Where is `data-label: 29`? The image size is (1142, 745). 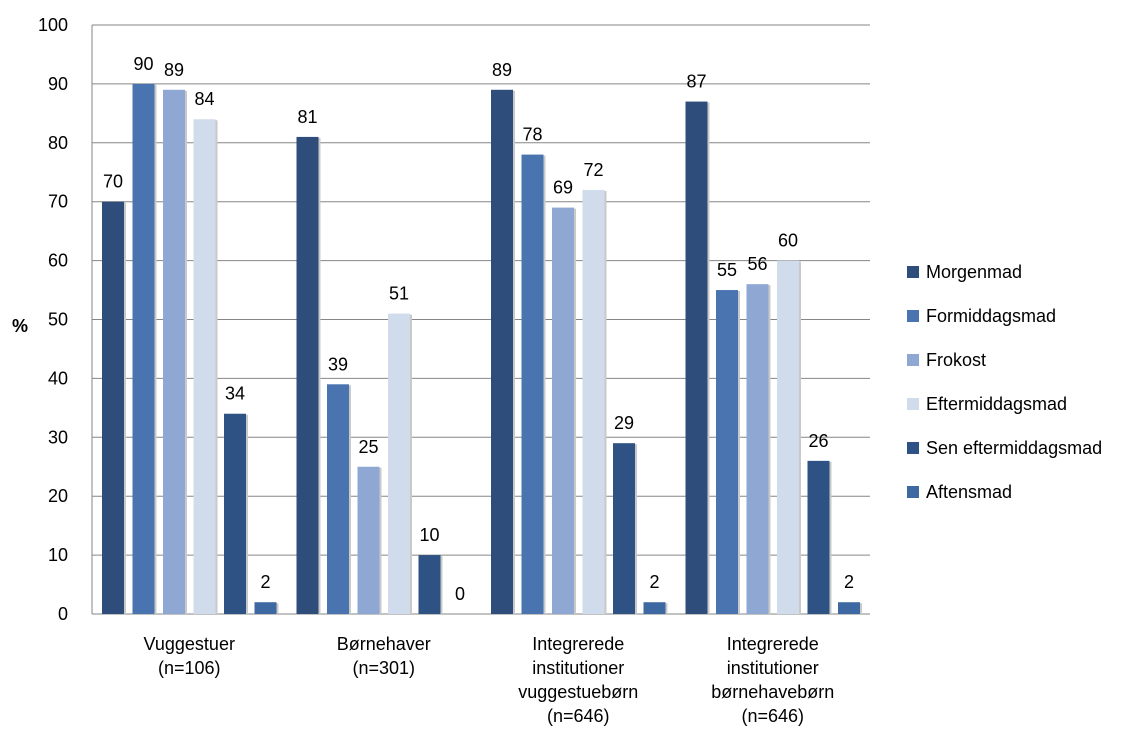 data-label: 29 is located at coordinates (624, 423).